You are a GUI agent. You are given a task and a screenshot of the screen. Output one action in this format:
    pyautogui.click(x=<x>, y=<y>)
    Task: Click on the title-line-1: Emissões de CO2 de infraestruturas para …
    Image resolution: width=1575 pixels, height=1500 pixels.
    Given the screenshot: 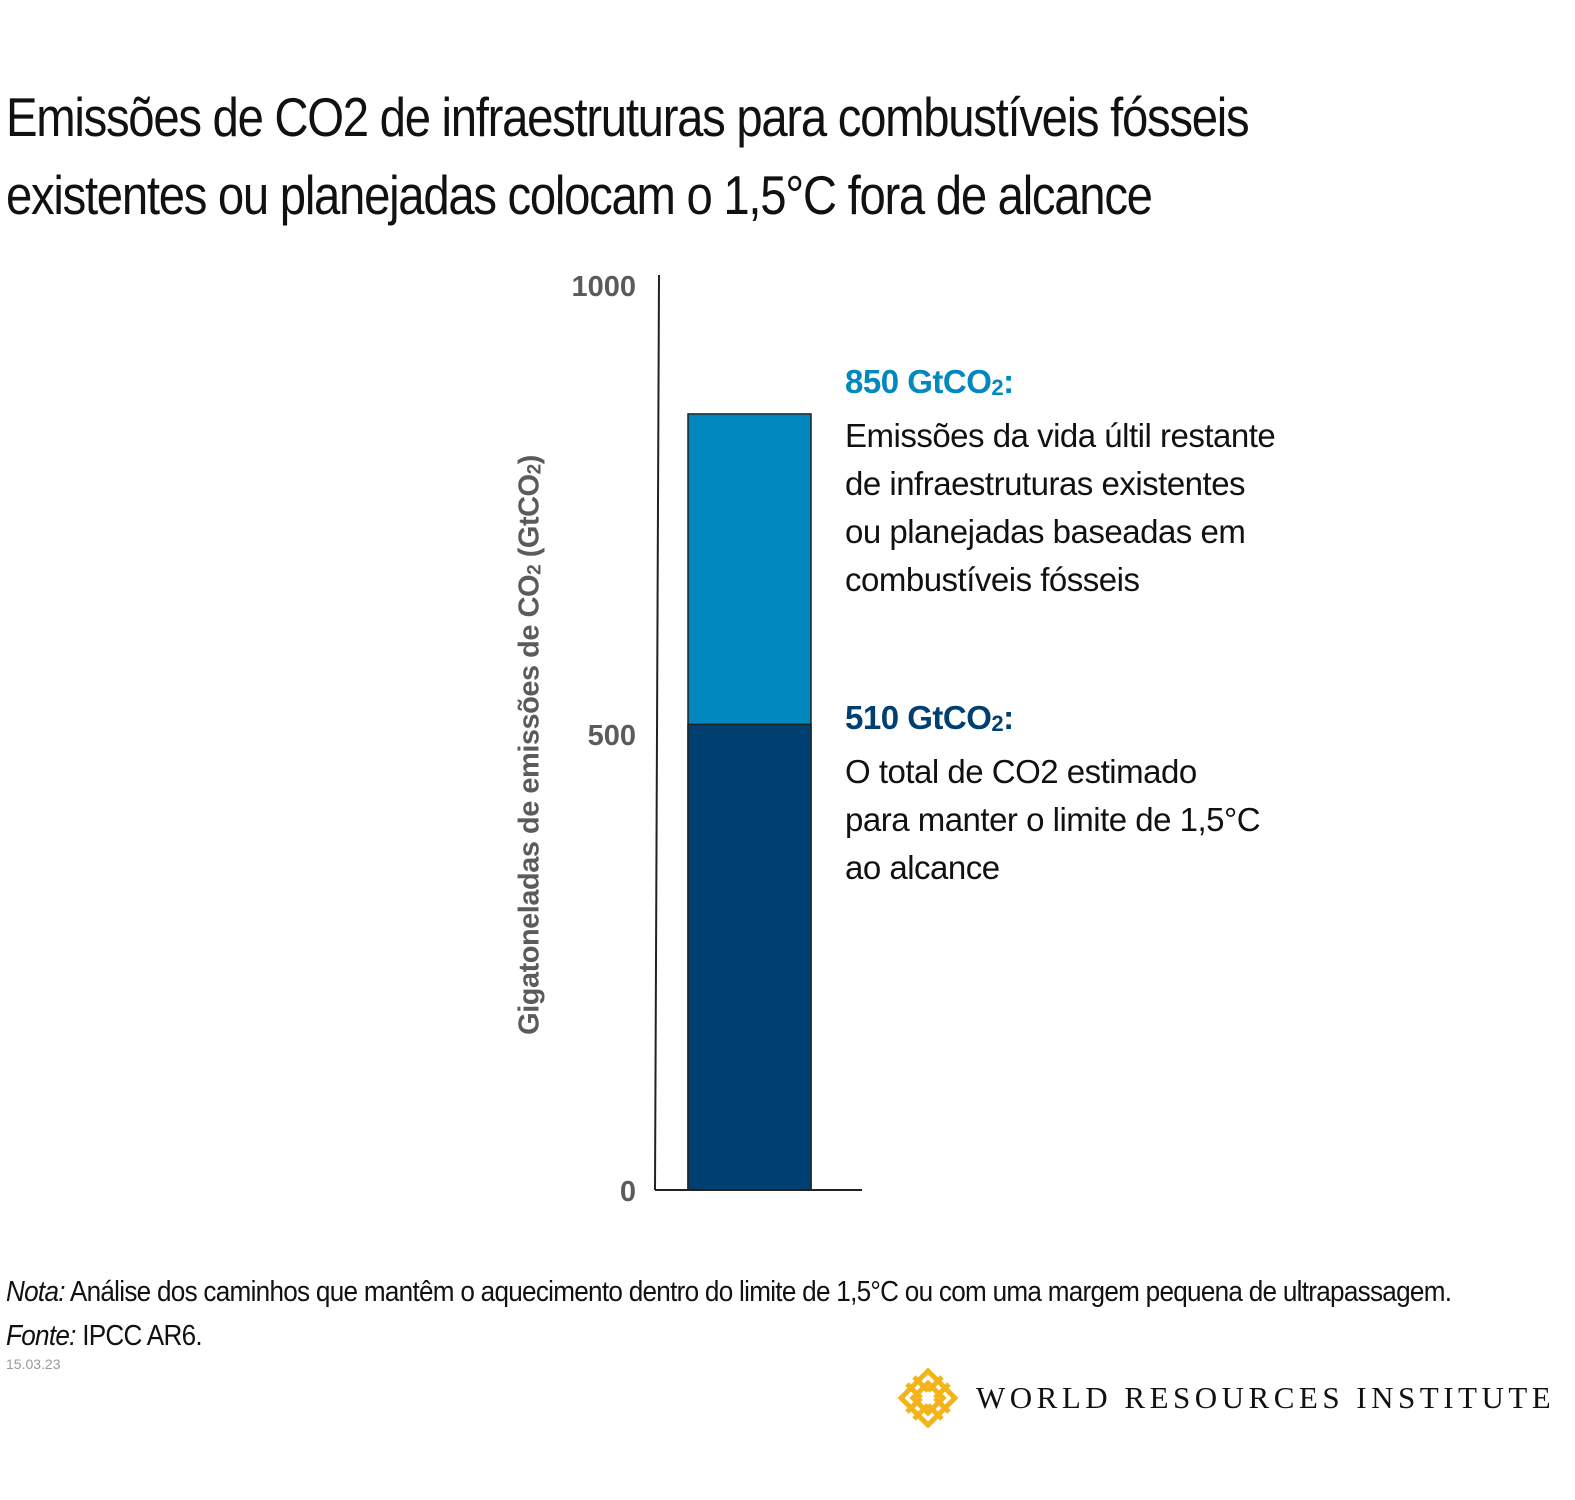 What is the action you would take?
    pyautogui.click(x=628, y=117)
    